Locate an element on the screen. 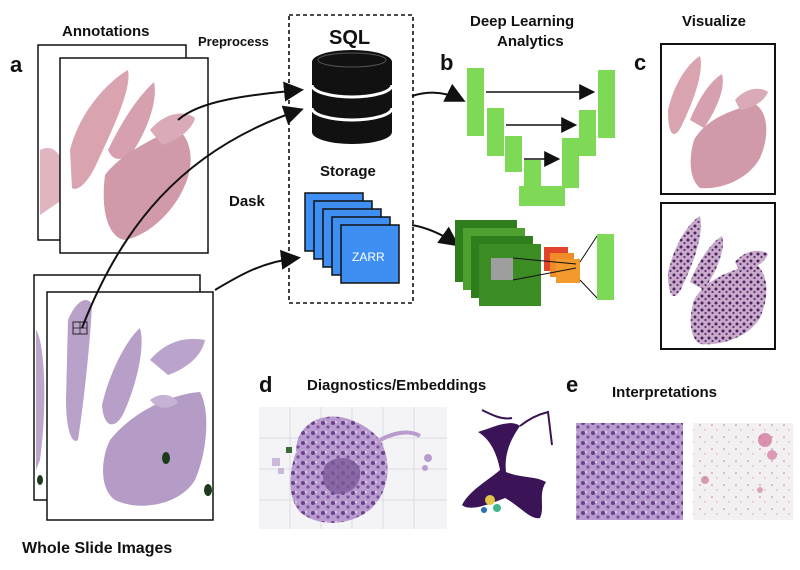 This screenshot has height=570, width=800. zarr-to-cnn-arrow is located at coordinates (435, 235).